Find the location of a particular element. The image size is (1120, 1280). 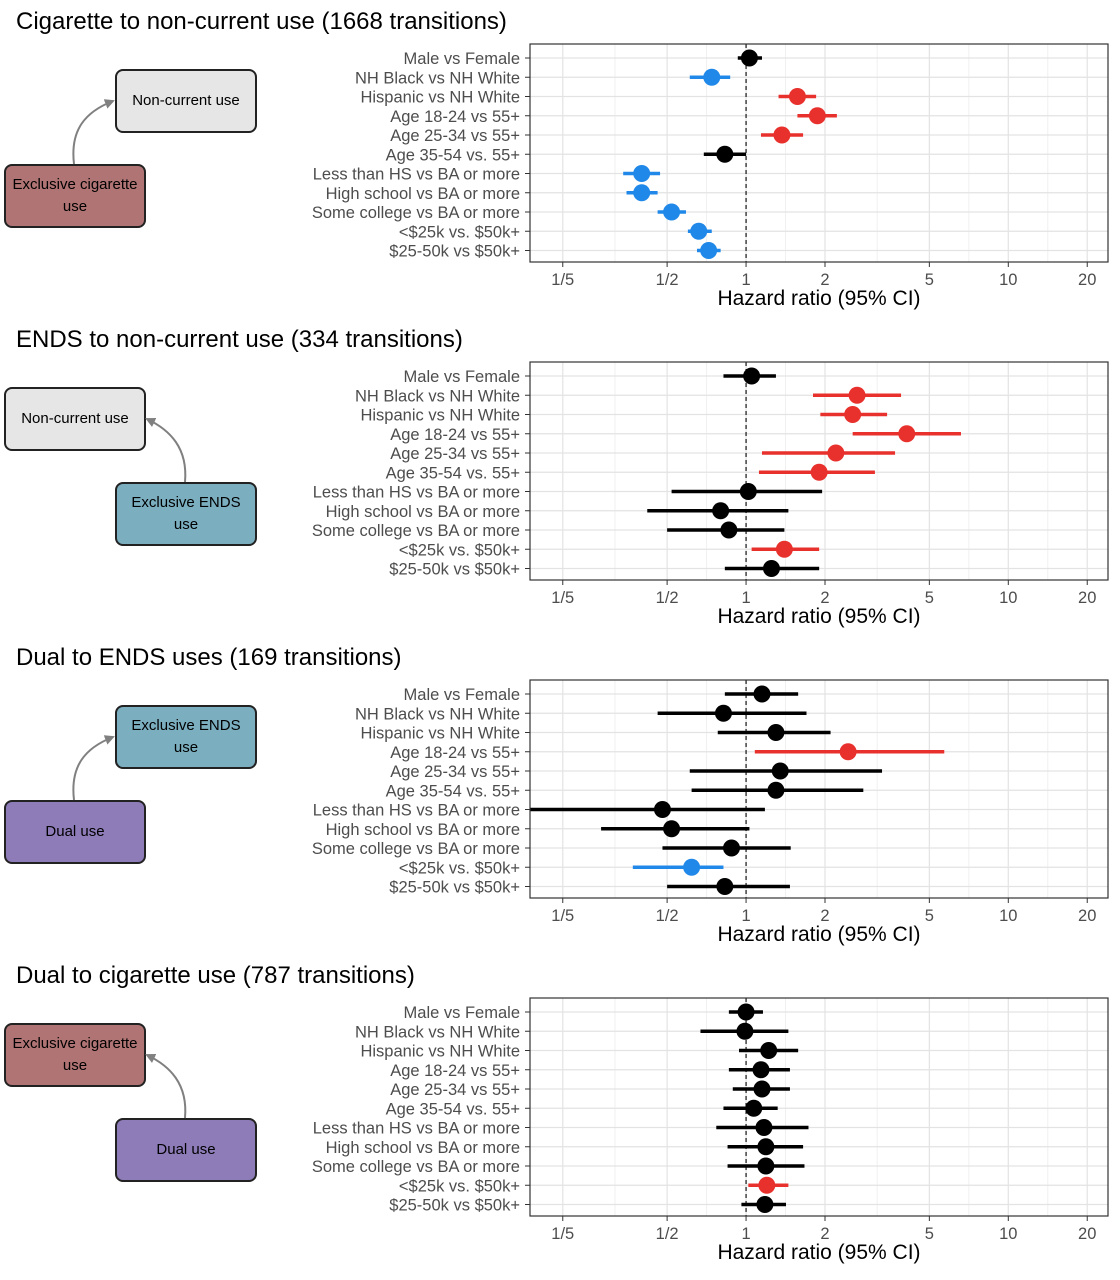

from-state-box: Exclusive ENDS use is located at coordinates (186, 514).